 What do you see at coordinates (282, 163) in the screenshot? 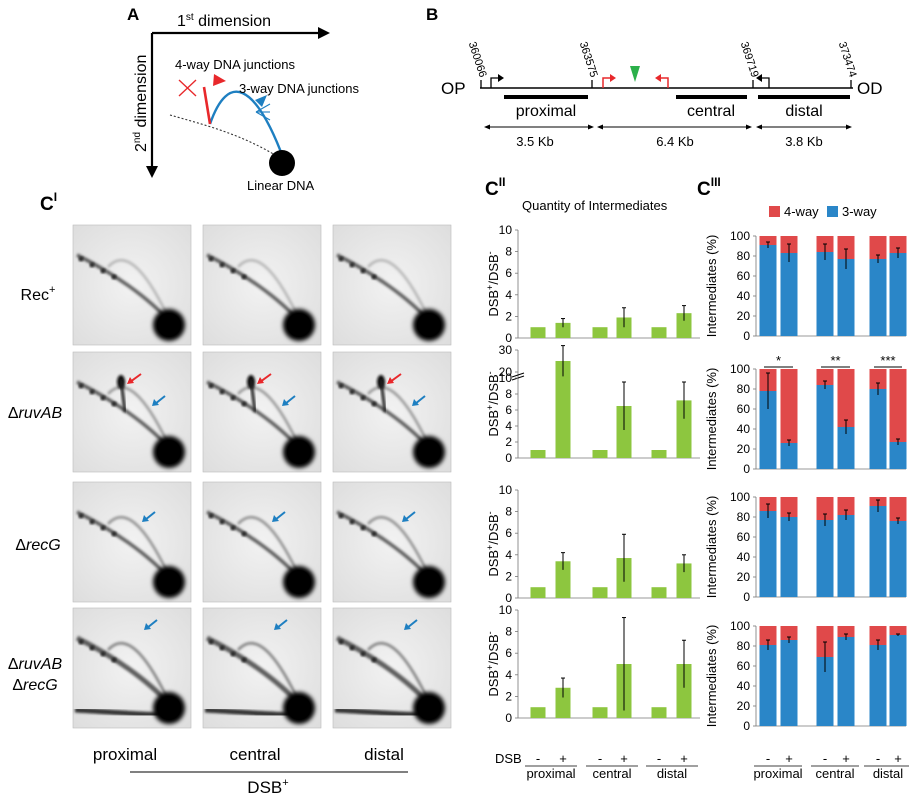
I see `linear-dna-spot` at bounding box center [282, 163].